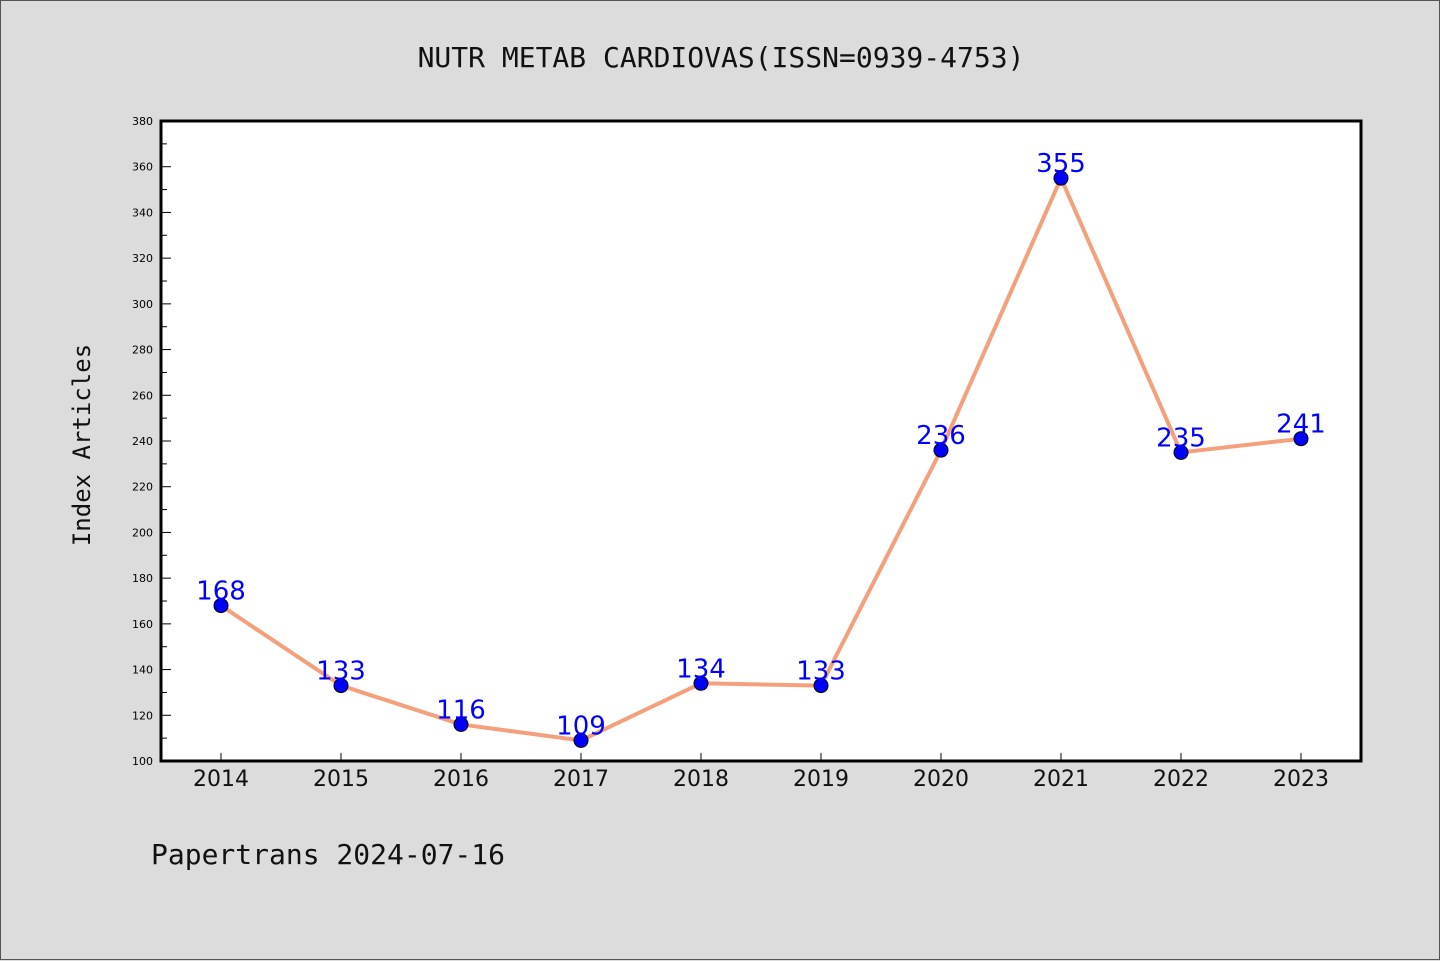 This screenshot has height=961, width=1440. What do you see at coordinates (328, 854) in the screenshot?
I see `footer-text: Papertrans 2024-07-16` at bounding box center [328, 854].